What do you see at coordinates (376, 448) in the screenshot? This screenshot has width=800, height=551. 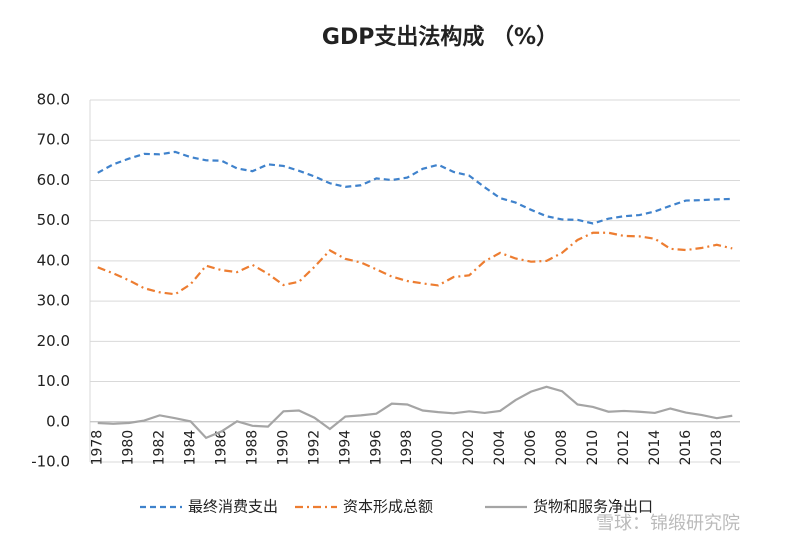 I see `x-tick-label: 1996` at bounding box center [376, 448].